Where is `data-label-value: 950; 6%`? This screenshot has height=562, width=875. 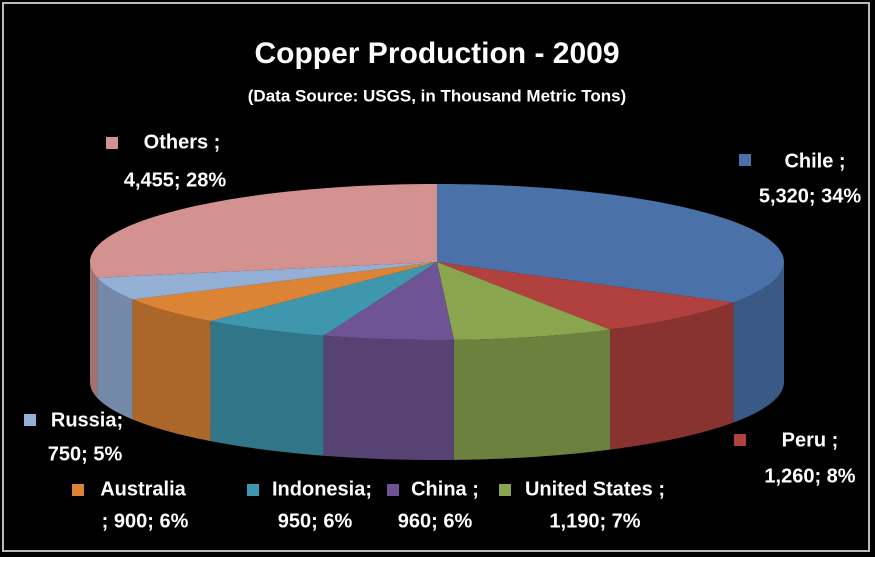 data-label-value: 950; 6% is located at coordinates (315, 521).